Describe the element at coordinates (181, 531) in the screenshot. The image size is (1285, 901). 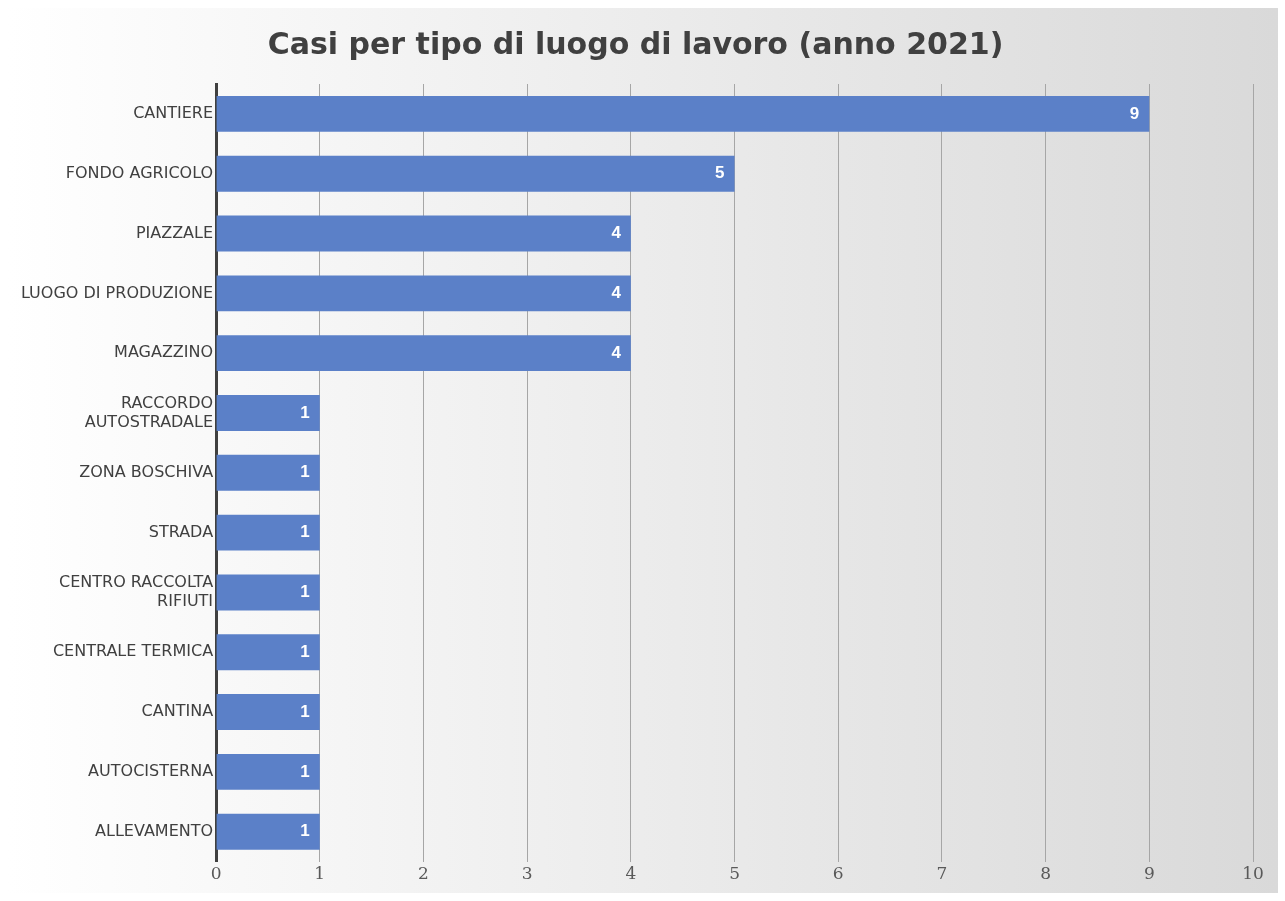
I see `y-tick-label: STRADA` at that location.